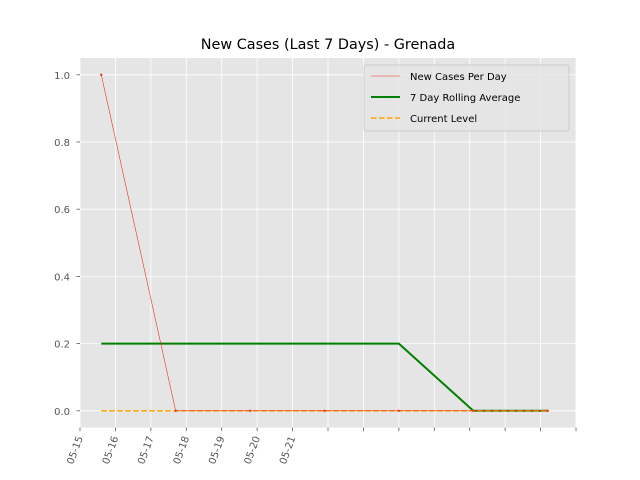 The height and width of the screenshot is (480, 640). What do you see at coordinates (217, 450) in the screenshot?
I see `x-tick-label: 05-19` at bounding box center [217, 450].